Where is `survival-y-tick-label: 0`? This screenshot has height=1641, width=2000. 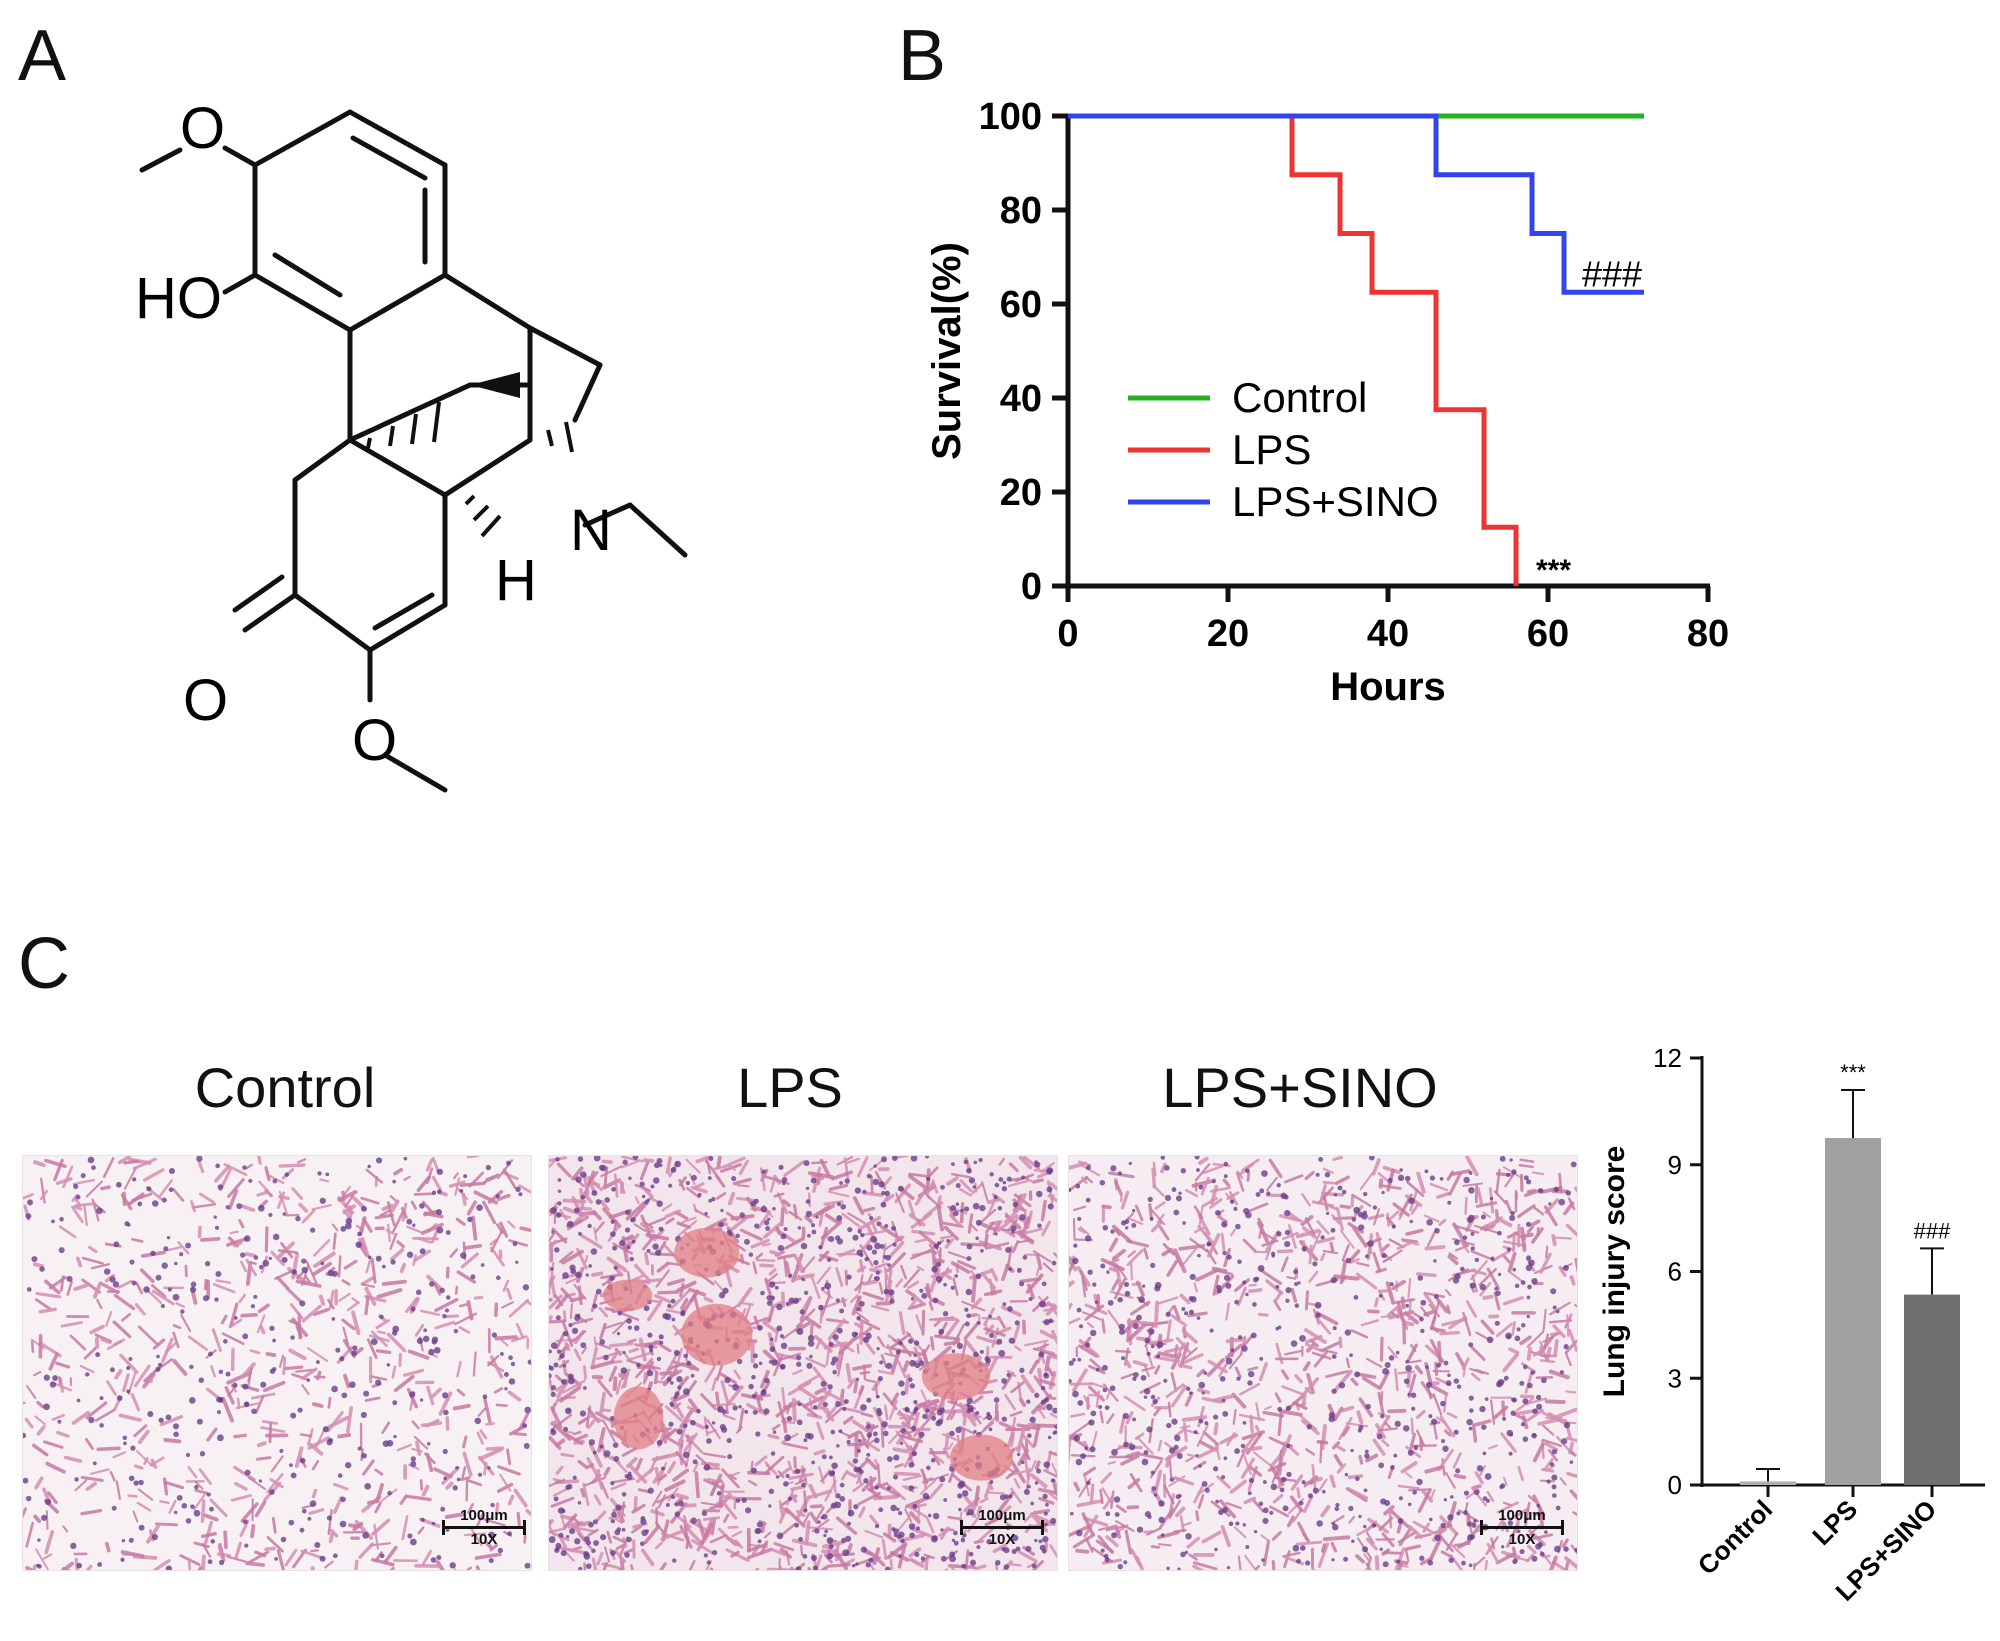 survival-y-tick-label: 0 is located at coordinates (1031, 587).